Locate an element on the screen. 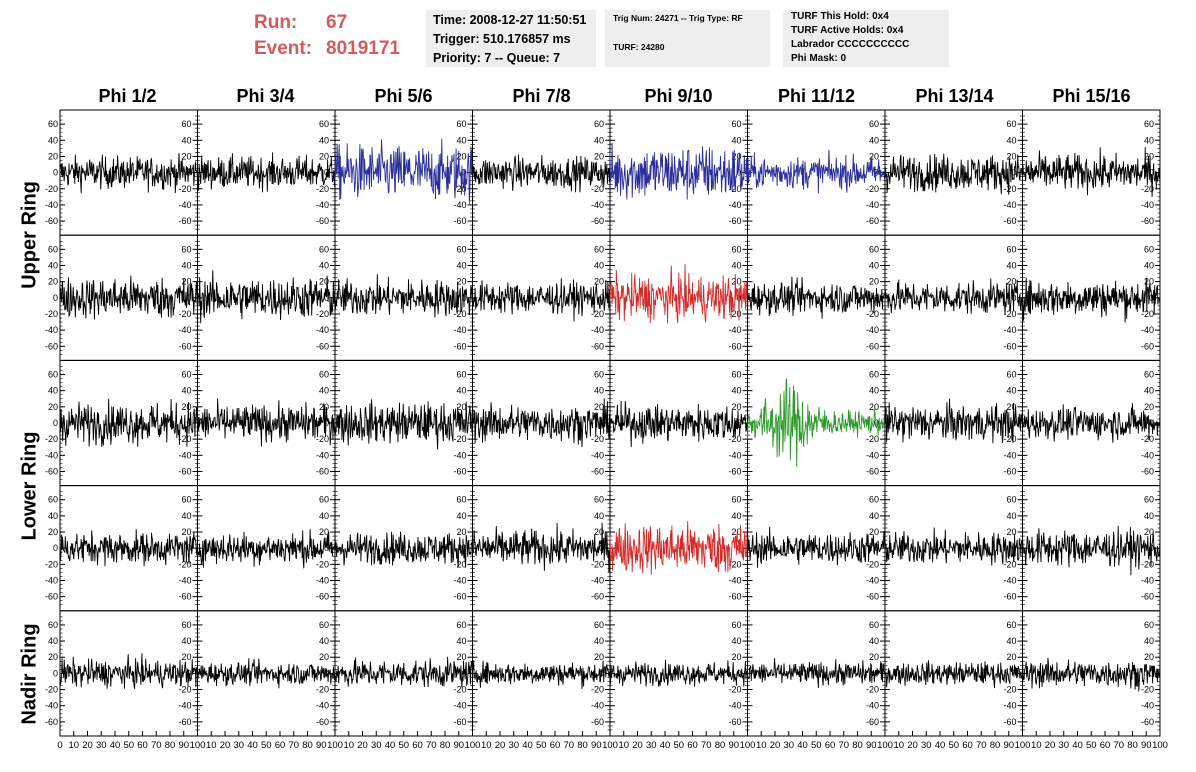 This screenshot has width=1196, height=772. column-header: Phi 15/16 is located at coordinates (1091, 96).